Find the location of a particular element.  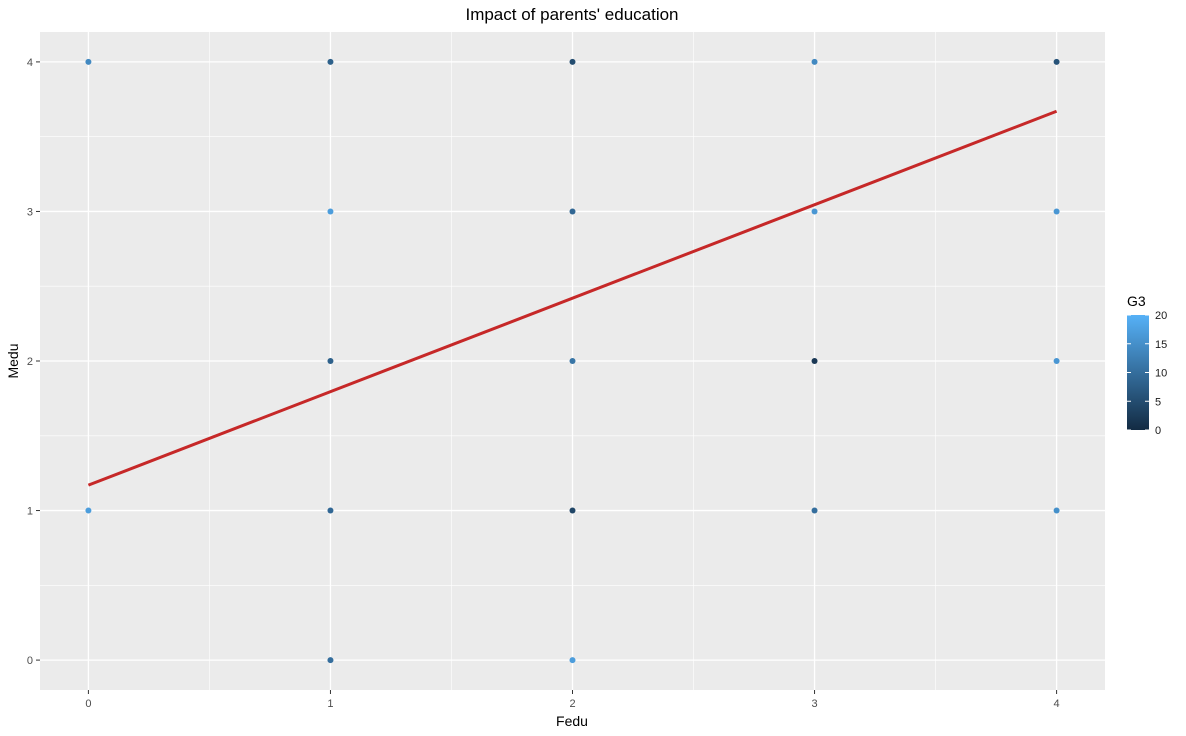

legend-label: 0 is located at coordinates (1158, 431).